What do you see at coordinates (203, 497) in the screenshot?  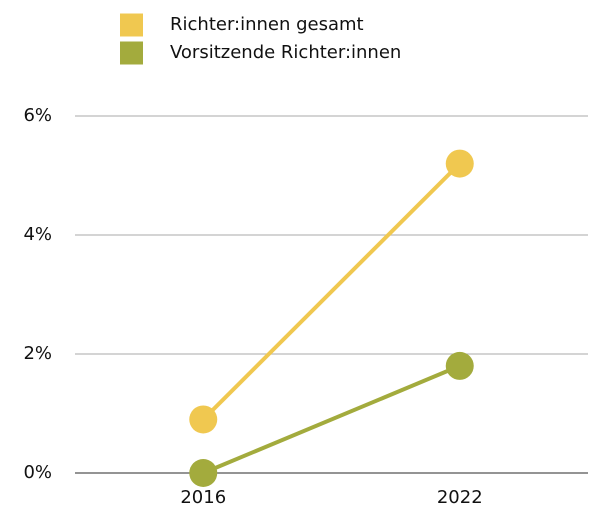 I see `x-tick-label: 2016` at bounding box center [203, 497].